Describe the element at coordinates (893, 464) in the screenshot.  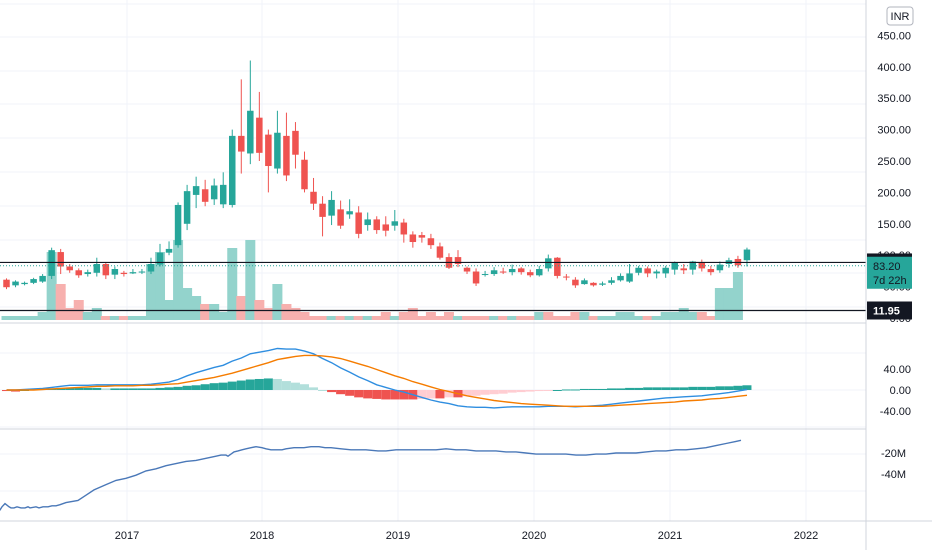
I see `obv-axis: -20M -40M` at that location.